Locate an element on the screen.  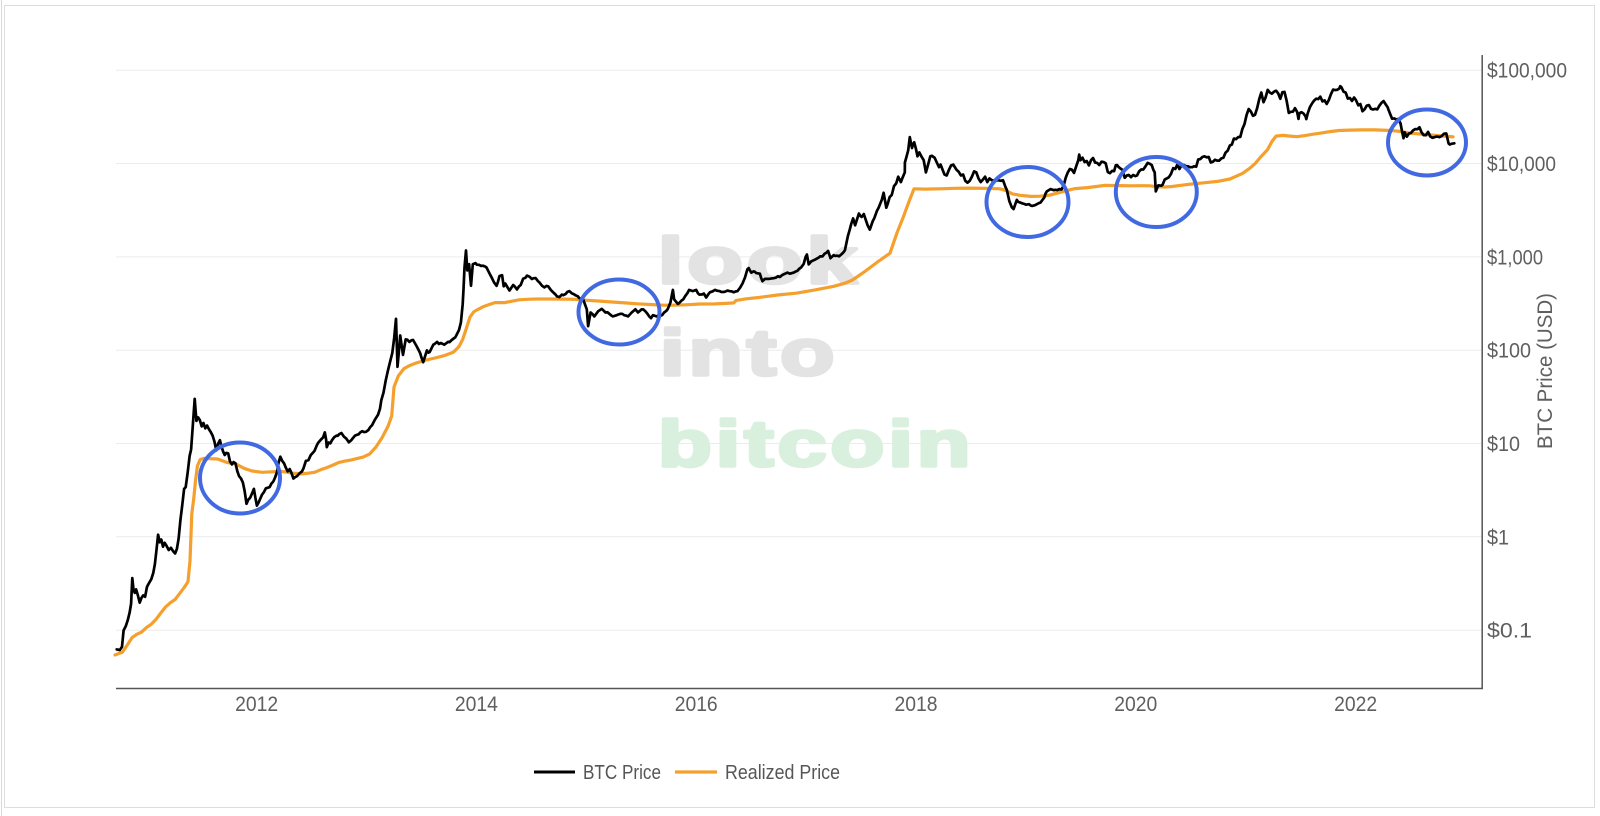
svg-text: 2020 is located at coordinates (1135, 704).